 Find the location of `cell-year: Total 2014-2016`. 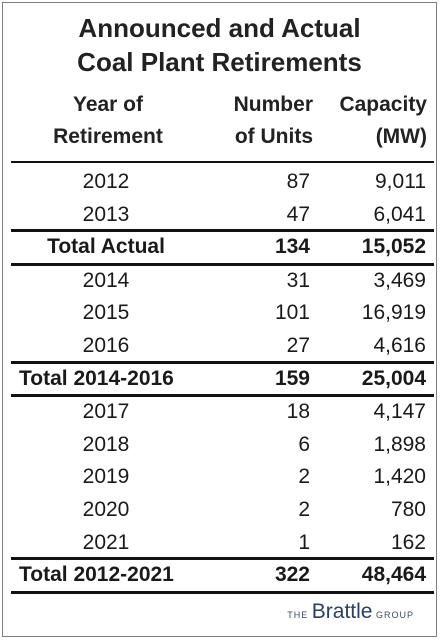

cell-year: Total 2014-2016 is located at coordinates (96, 378).